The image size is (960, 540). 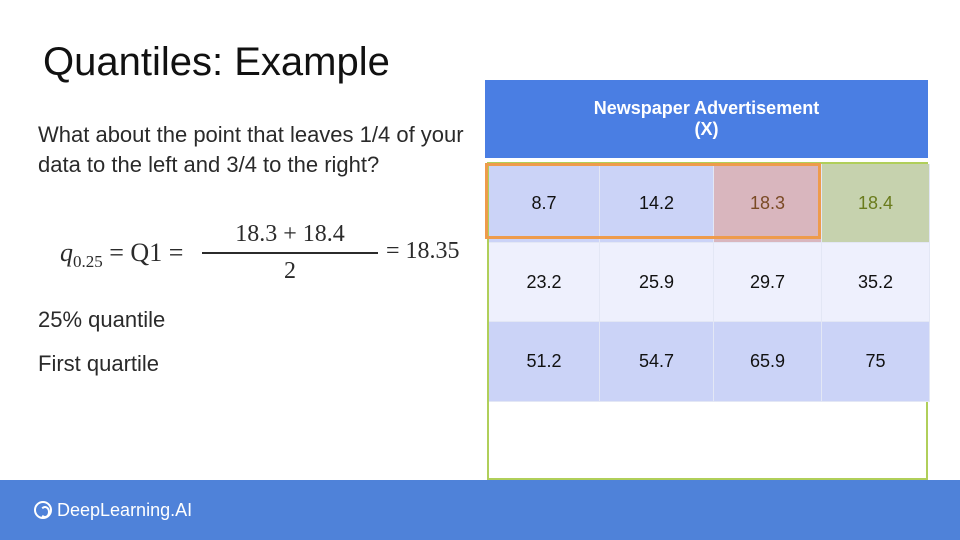 What do you see at coordinates (290, 270) in the screenshot?
I see `formula-denominator: 2` at bounding box center [290, 270].